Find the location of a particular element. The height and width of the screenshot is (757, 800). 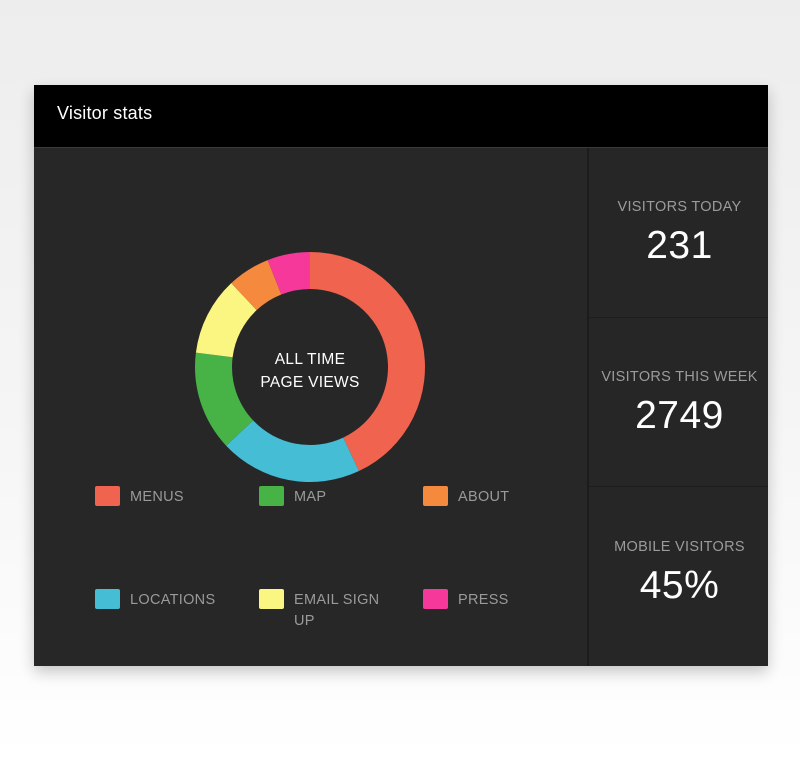

donut-center-label: ALL TIME PAGE VIEWS is located at coordinates (310, 371).